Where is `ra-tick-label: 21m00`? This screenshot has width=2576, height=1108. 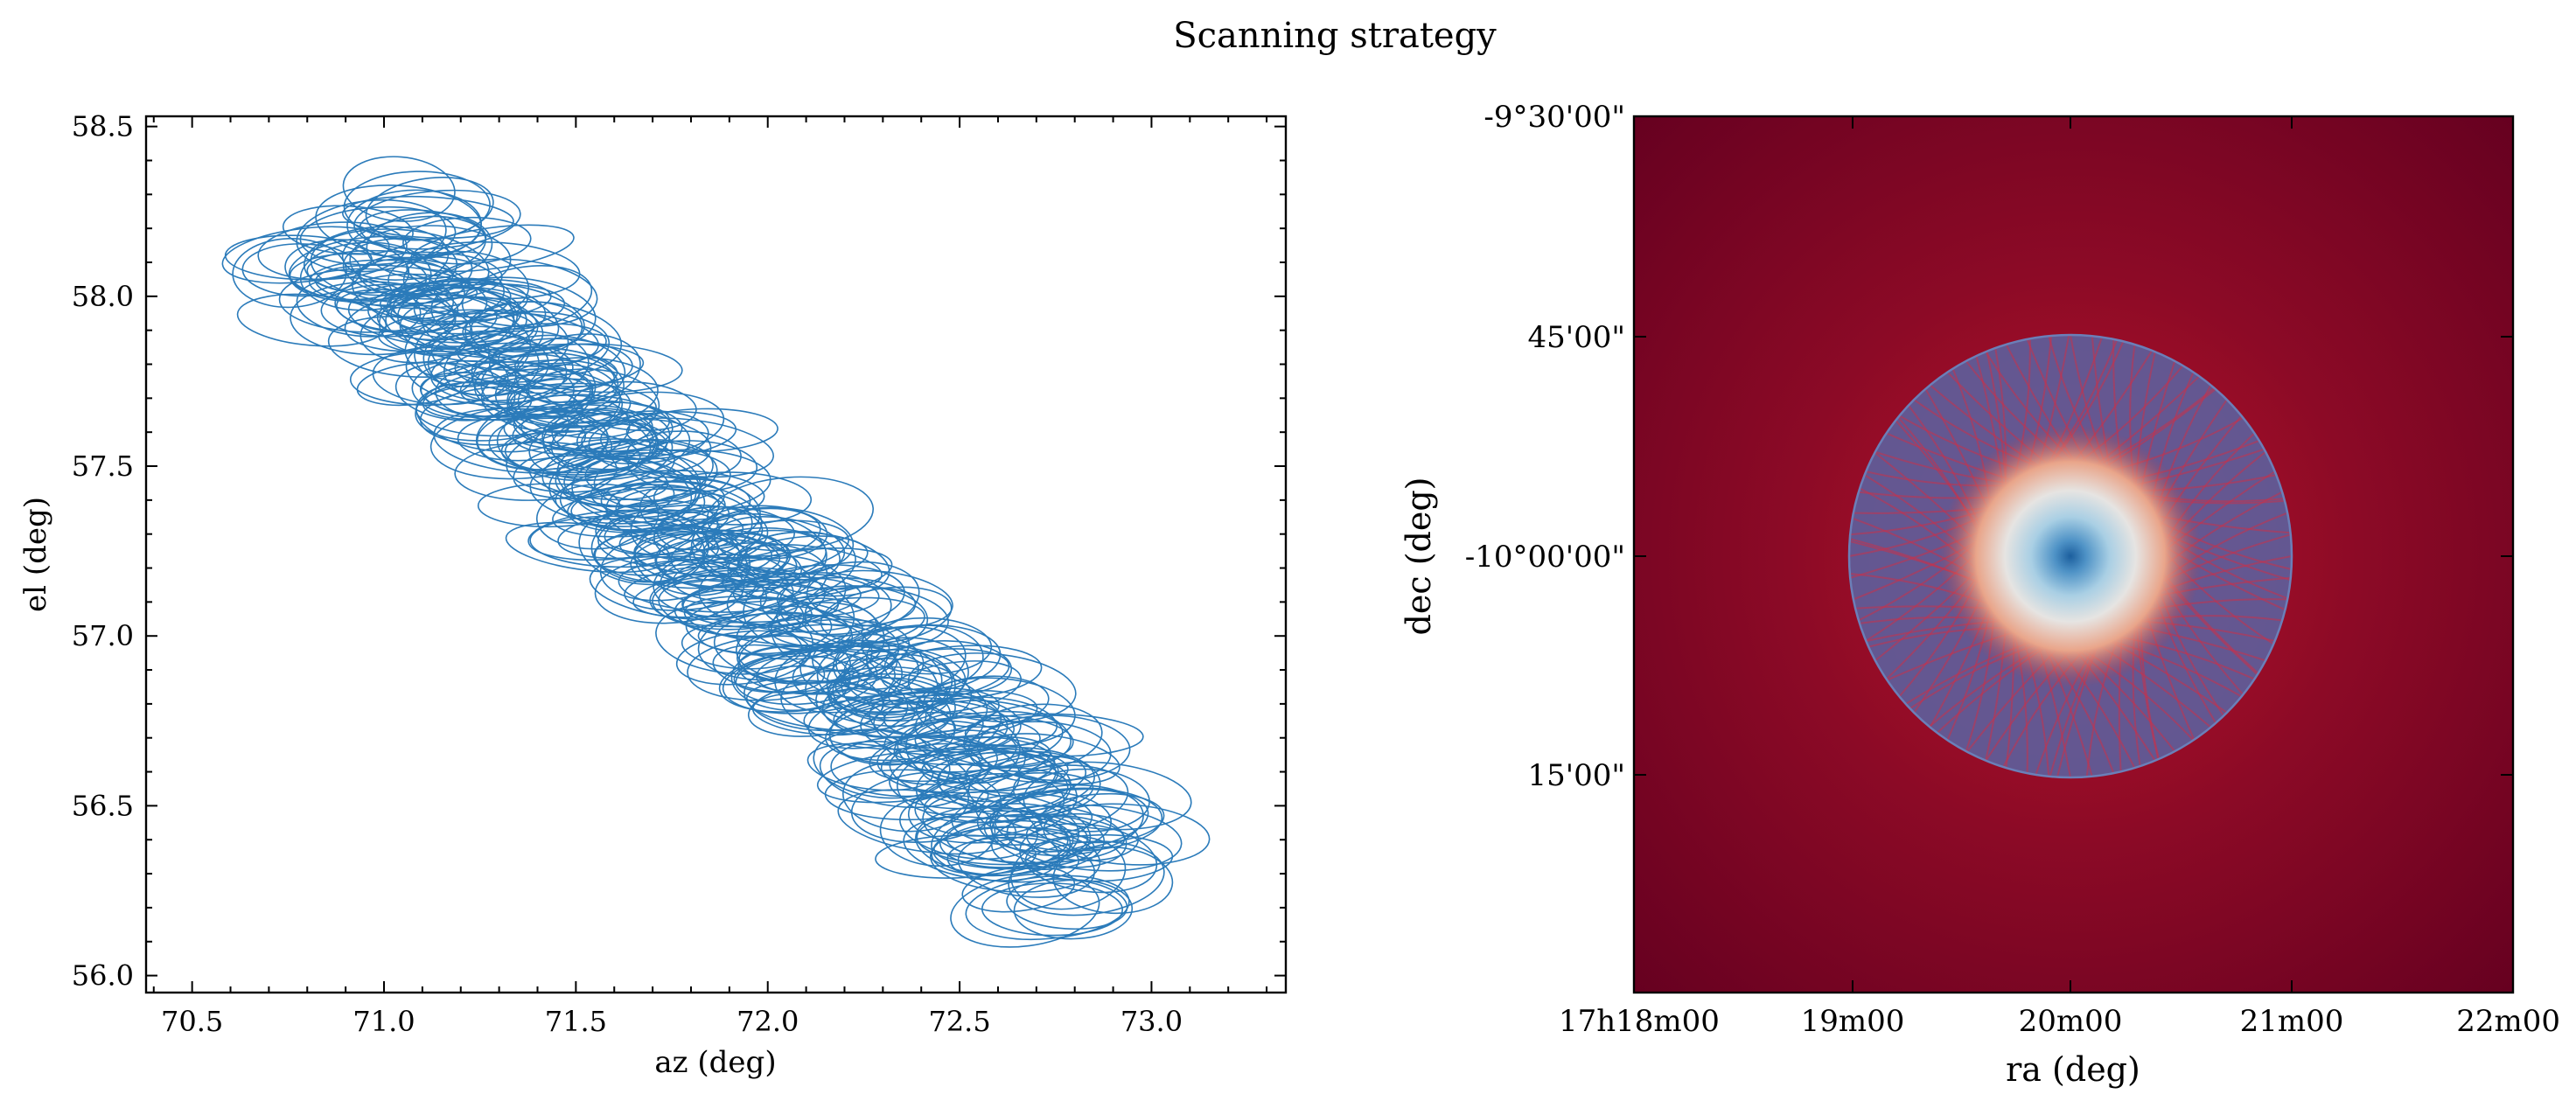 ra-tick-label: 21m00 is located at coordinates (2292, 1022).